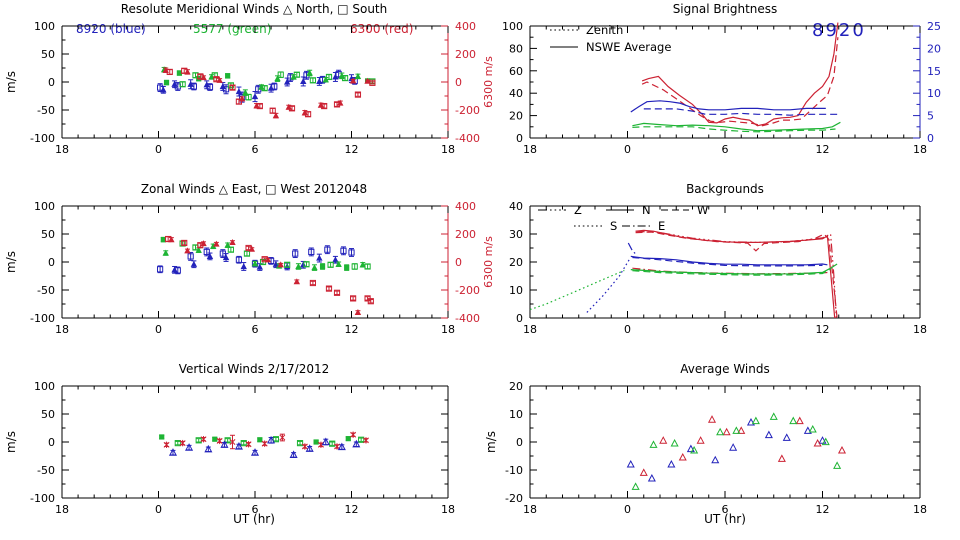 Image resolution: width=960 pixels, height=540 pixels. What do you see at coordinates (465, 26) in the screenshot?
I see `axis-text: 400` at bounding box center [465, 26].